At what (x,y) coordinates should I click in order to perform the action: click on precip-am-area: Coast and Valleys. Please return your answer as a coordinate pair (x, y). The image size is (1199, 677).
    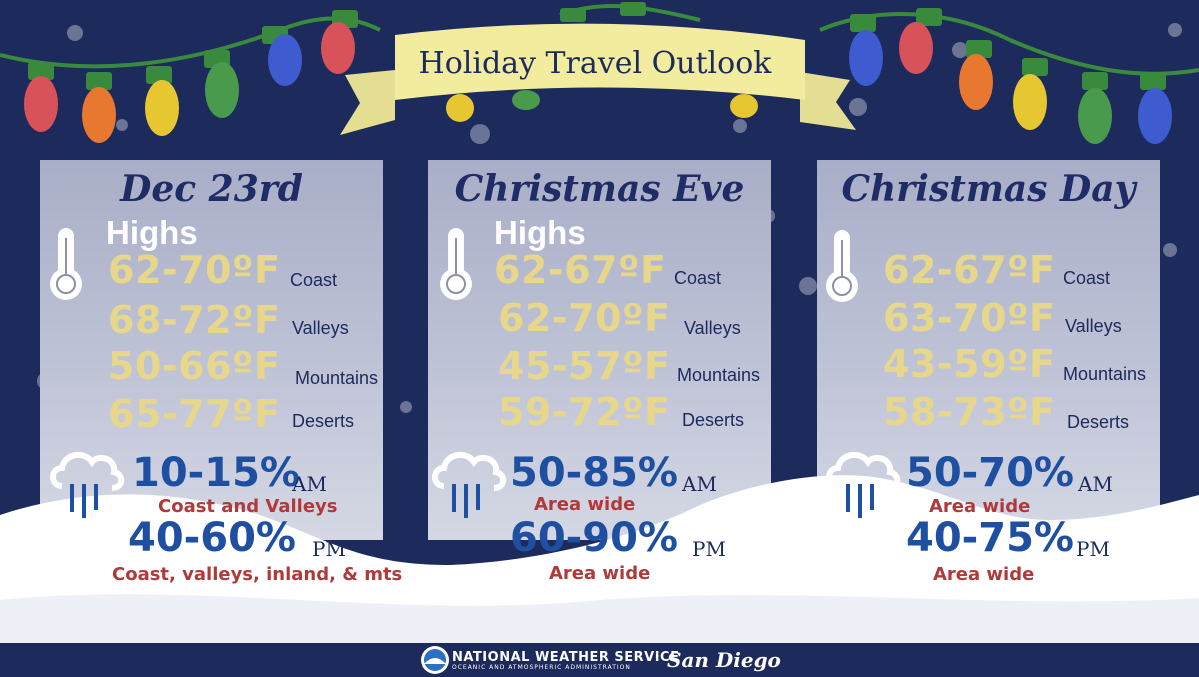
    Looking at the image, I should click on (248, 506).